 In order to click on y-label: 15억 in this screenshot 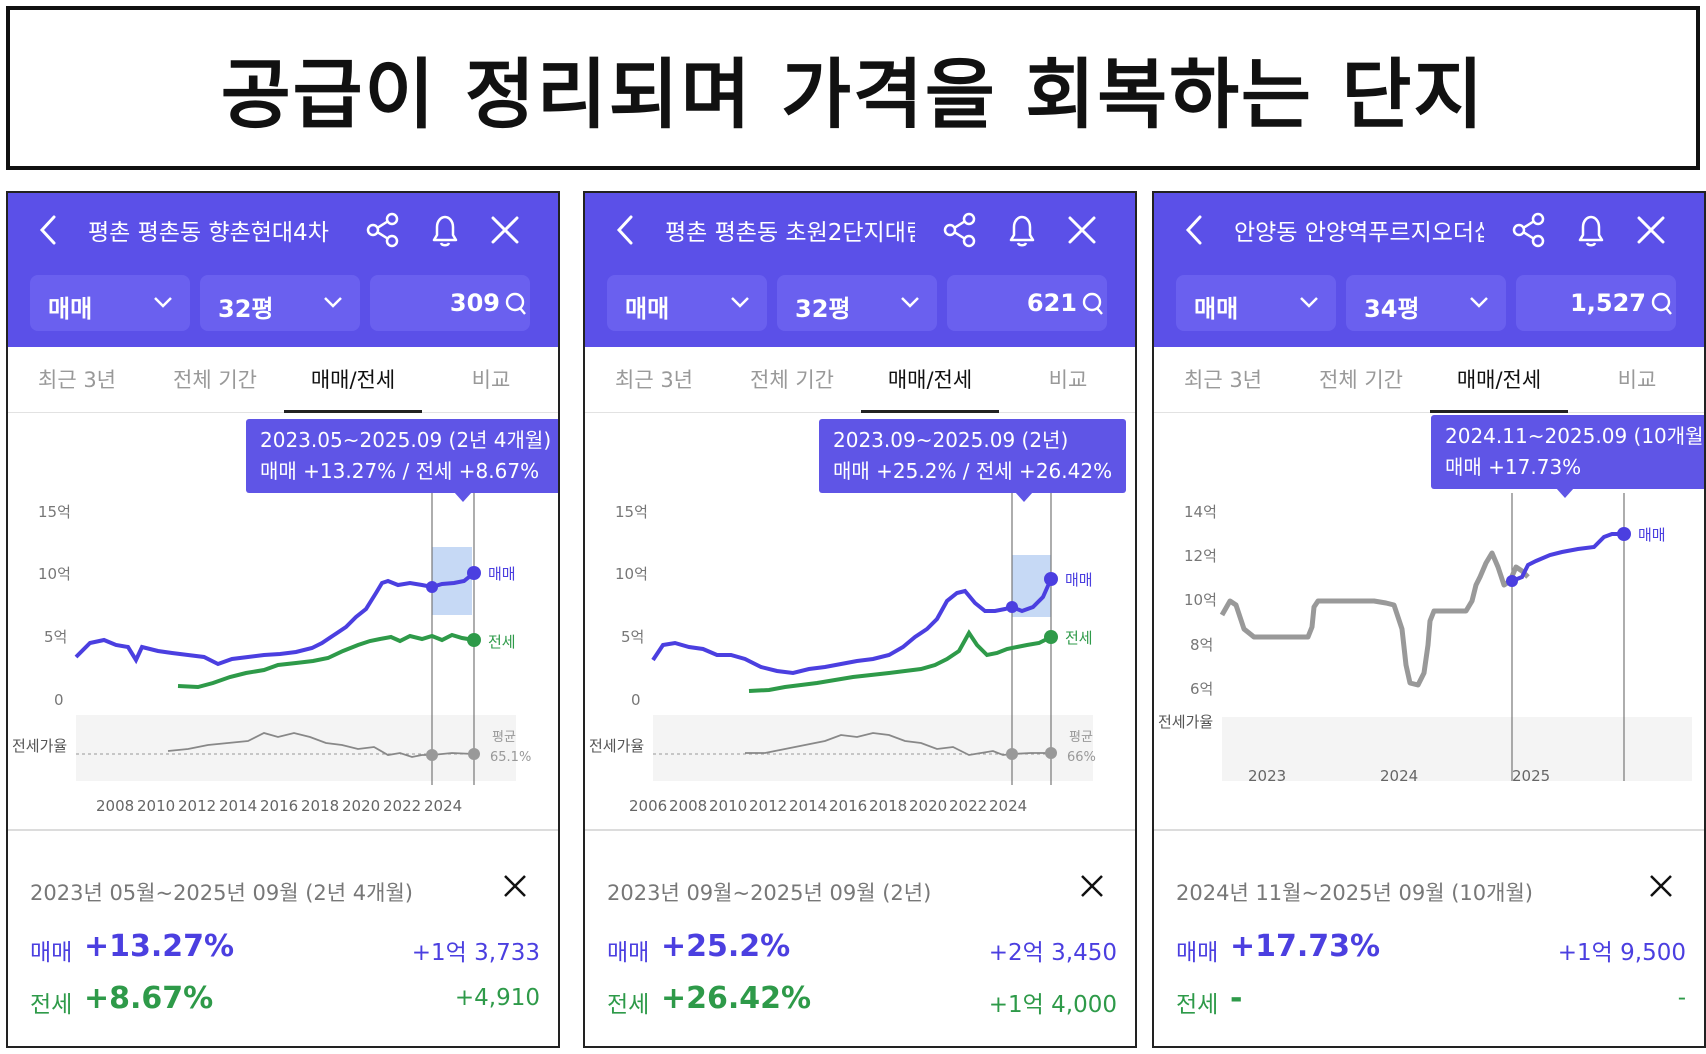, I will do `click(54, 512)`.